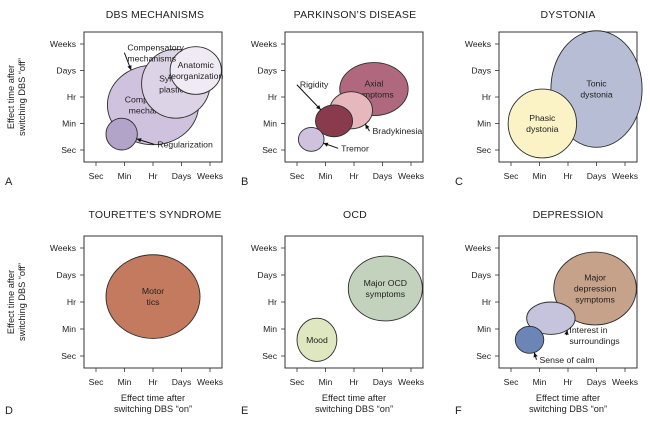  Describe the element at coordinates (355, 148) in the screenshot. I see `annotation-tremor: Tremor` at that location.